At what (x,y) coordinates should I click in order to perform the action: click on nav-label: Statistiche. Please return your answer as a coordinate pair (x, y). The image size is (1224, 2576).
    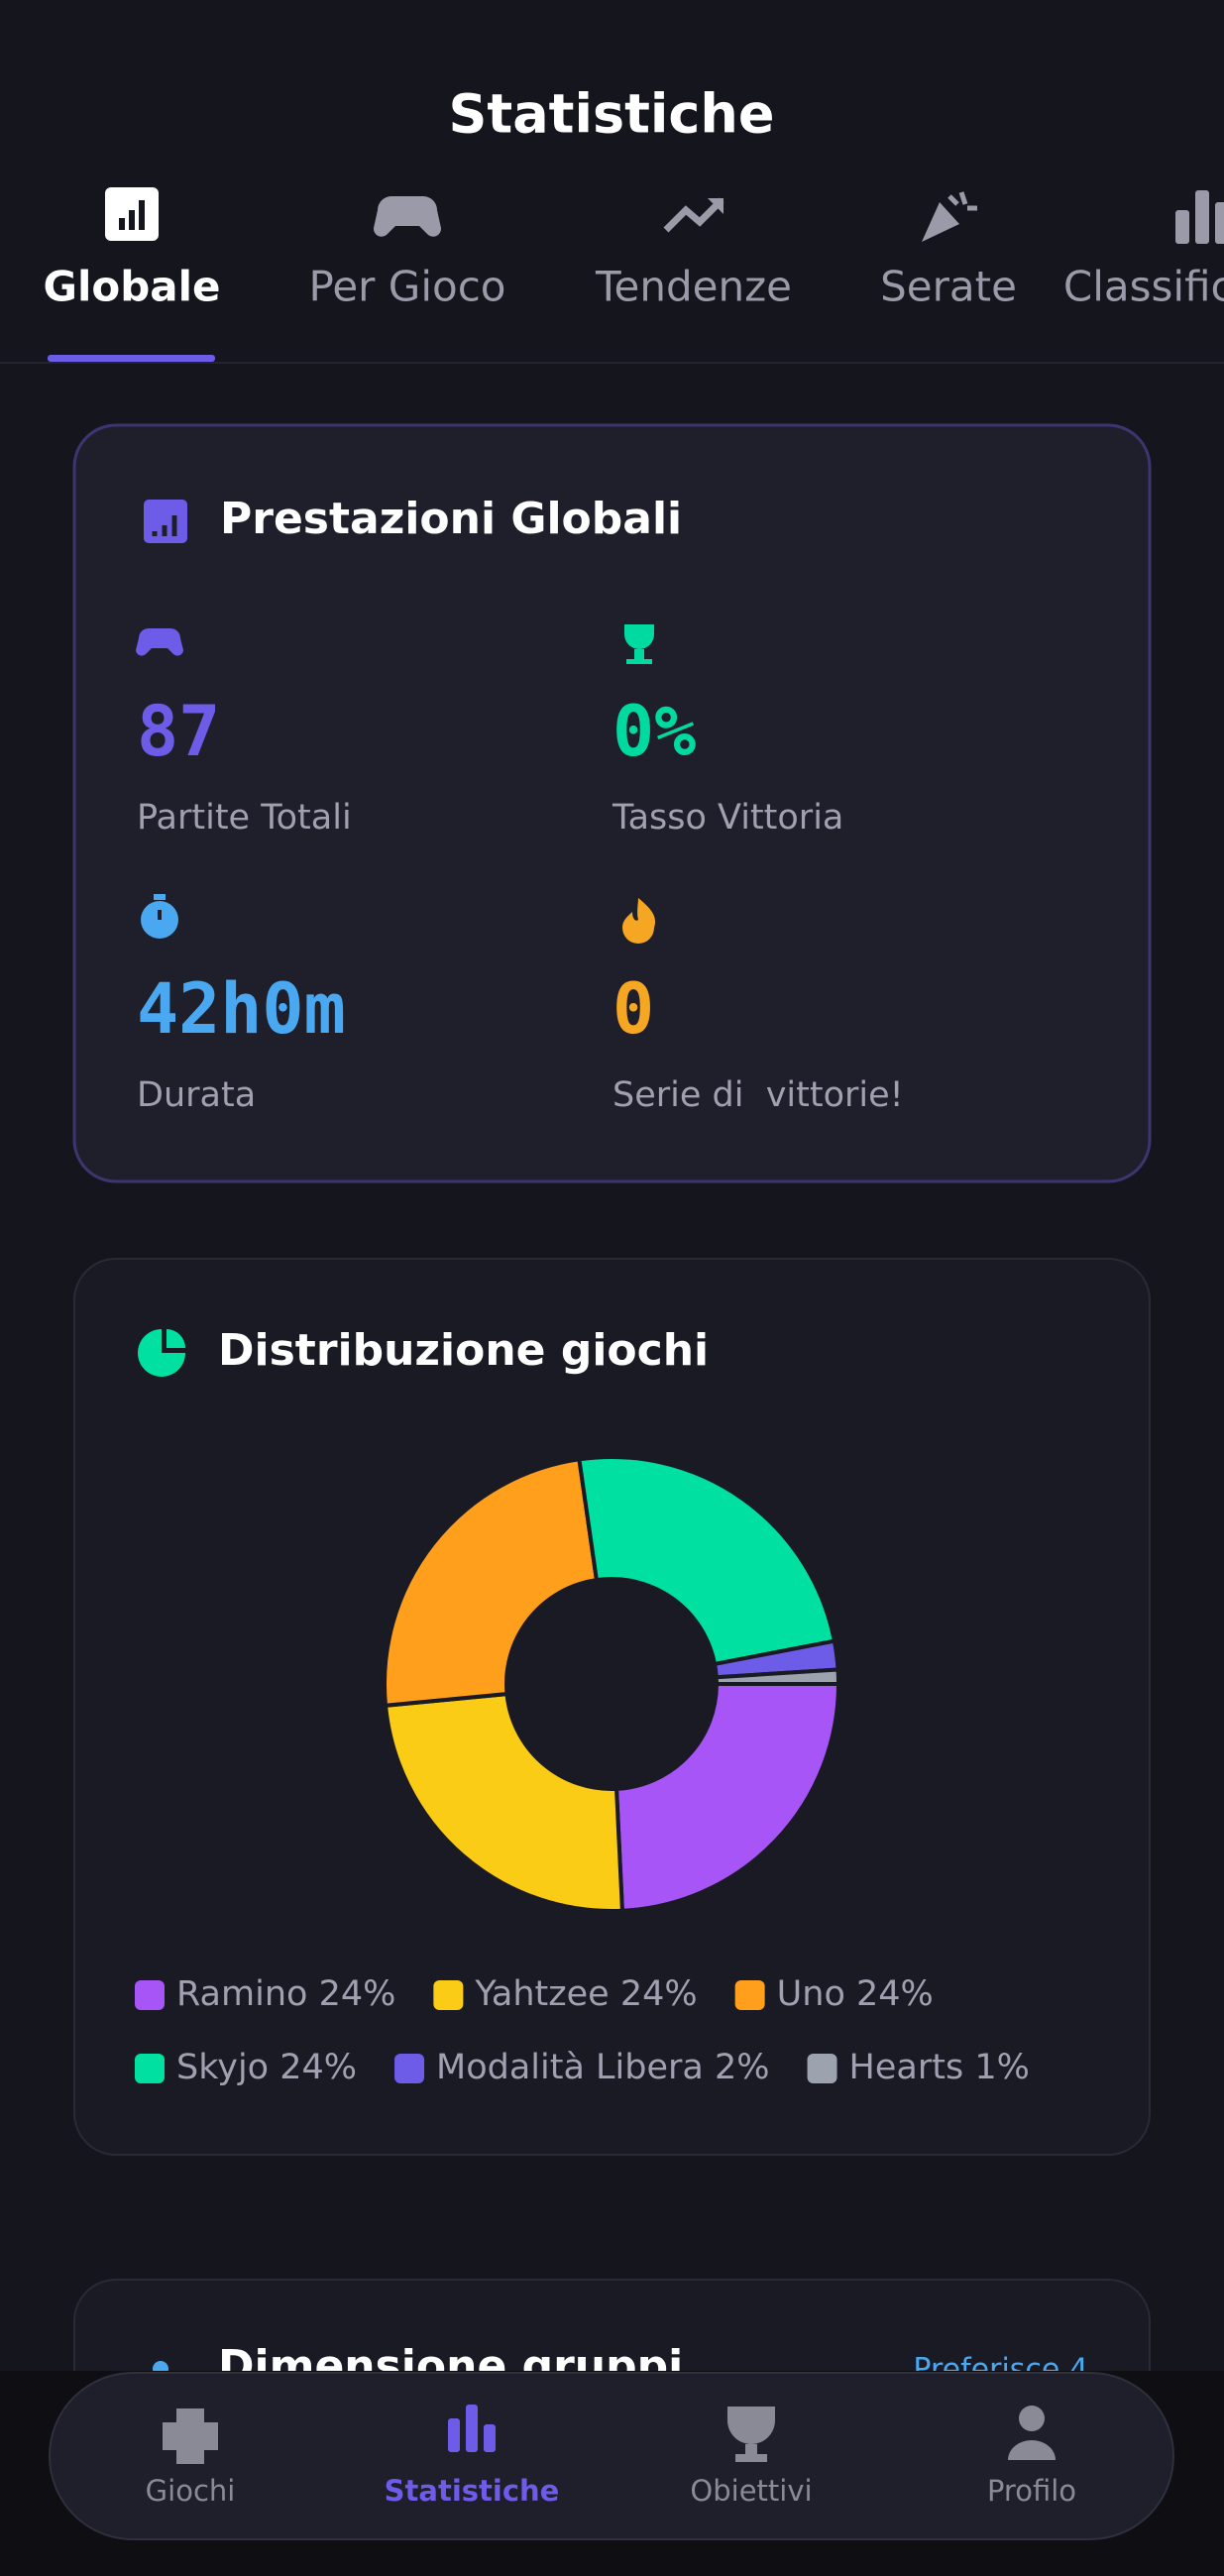
    Looking at the image, I should click on (472, 2491).